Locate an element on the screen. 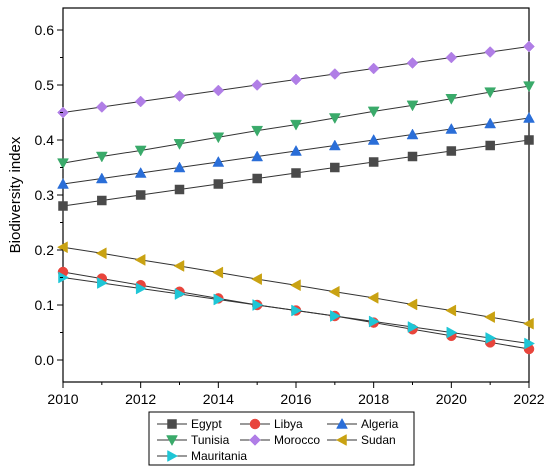 The image size is (550, 471). legend-box is located at coordinates (281, 438).